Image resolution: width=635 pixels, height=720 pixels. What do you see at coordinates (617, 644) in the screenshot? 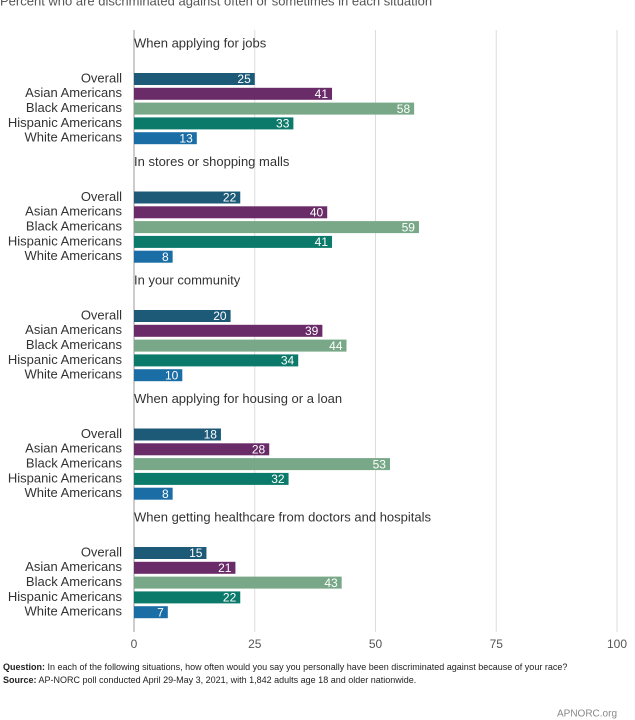
I see `x-tick-label: 100` at bounding box center [617, 644].